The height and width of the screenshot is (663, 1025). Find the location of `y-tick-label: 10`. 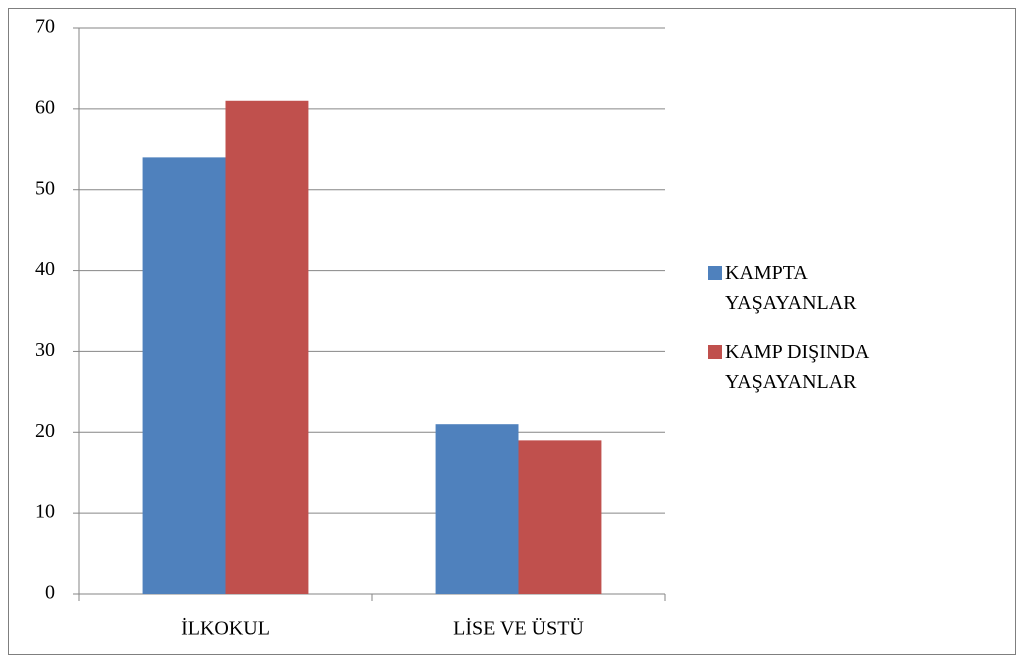

y-tick-label: 10 is located at coordinates (45, 512).